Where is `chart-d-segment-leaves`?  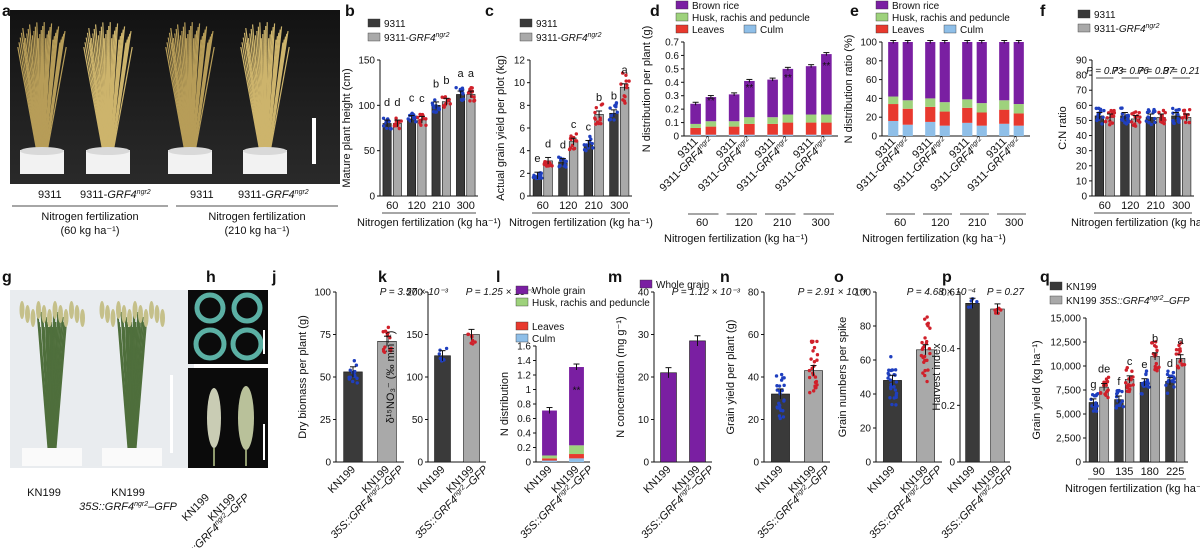
chart-d-segment-leaves is located at coordinates (826, 128).